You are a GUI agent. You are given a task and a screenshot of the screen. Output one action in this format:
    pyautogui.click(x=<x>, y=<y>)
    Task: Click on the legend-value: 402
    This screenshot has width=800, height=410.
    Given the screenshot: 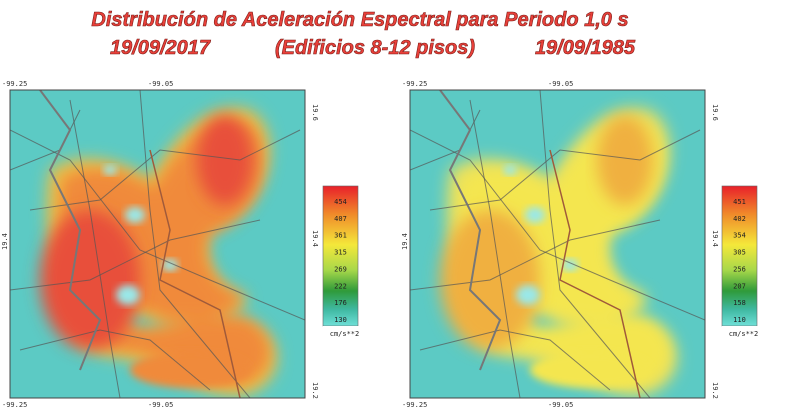 What is the action you would take?
    pyautogui.click(x=739, y=219)
    